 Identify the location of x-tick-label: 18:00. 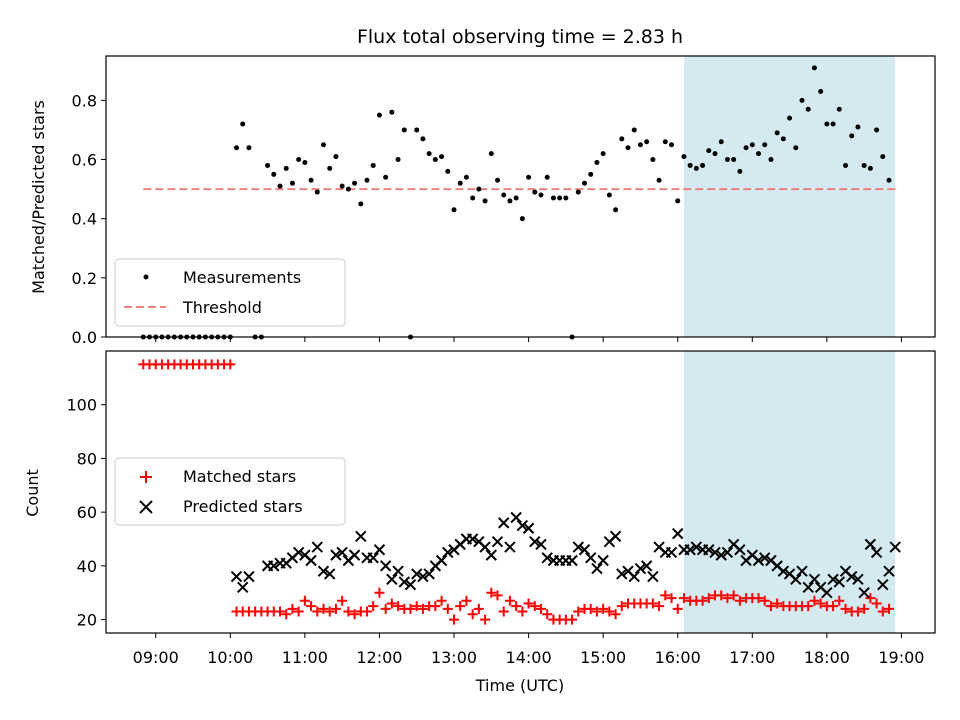
(827, 657).